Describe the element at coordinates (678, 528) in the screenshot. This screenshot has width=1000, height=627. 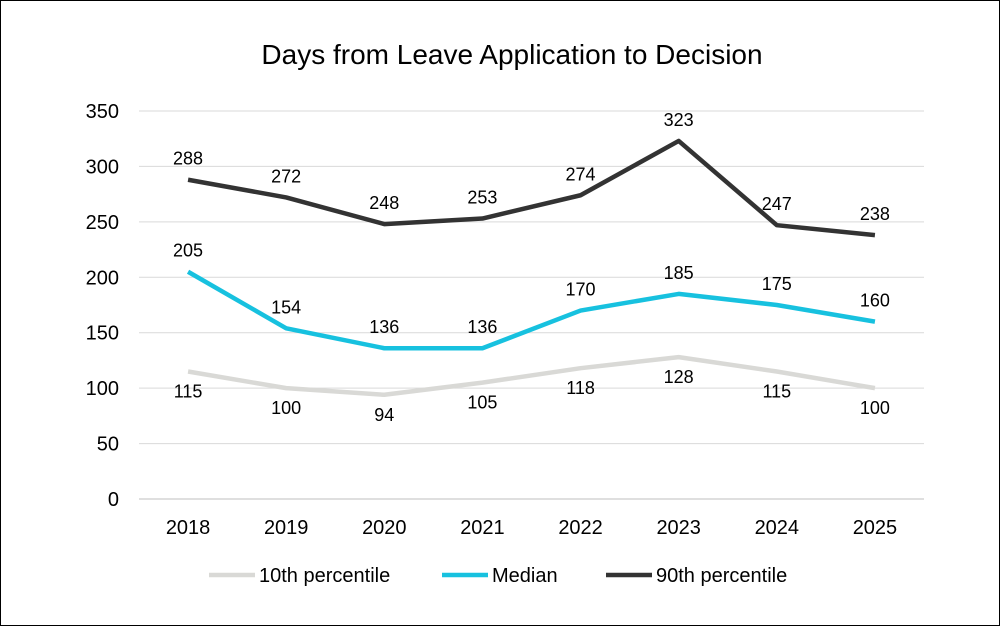
I see `x-tick-label: 2023` at that location.